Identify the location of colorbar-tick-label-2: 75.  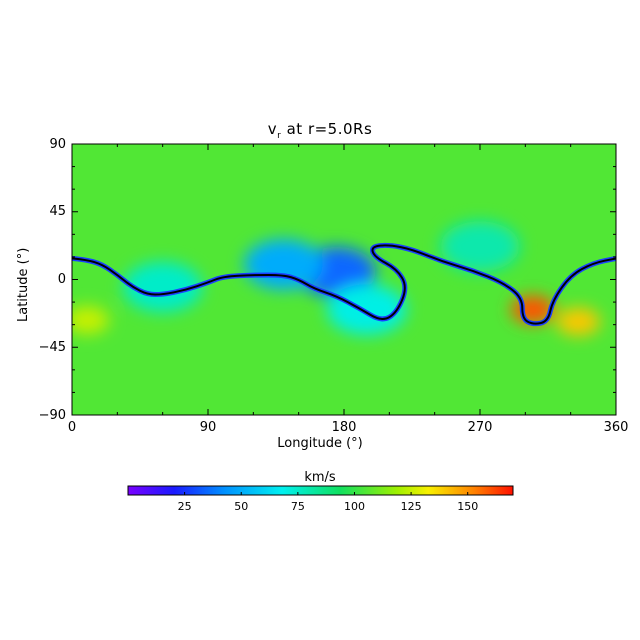
(297, 506).